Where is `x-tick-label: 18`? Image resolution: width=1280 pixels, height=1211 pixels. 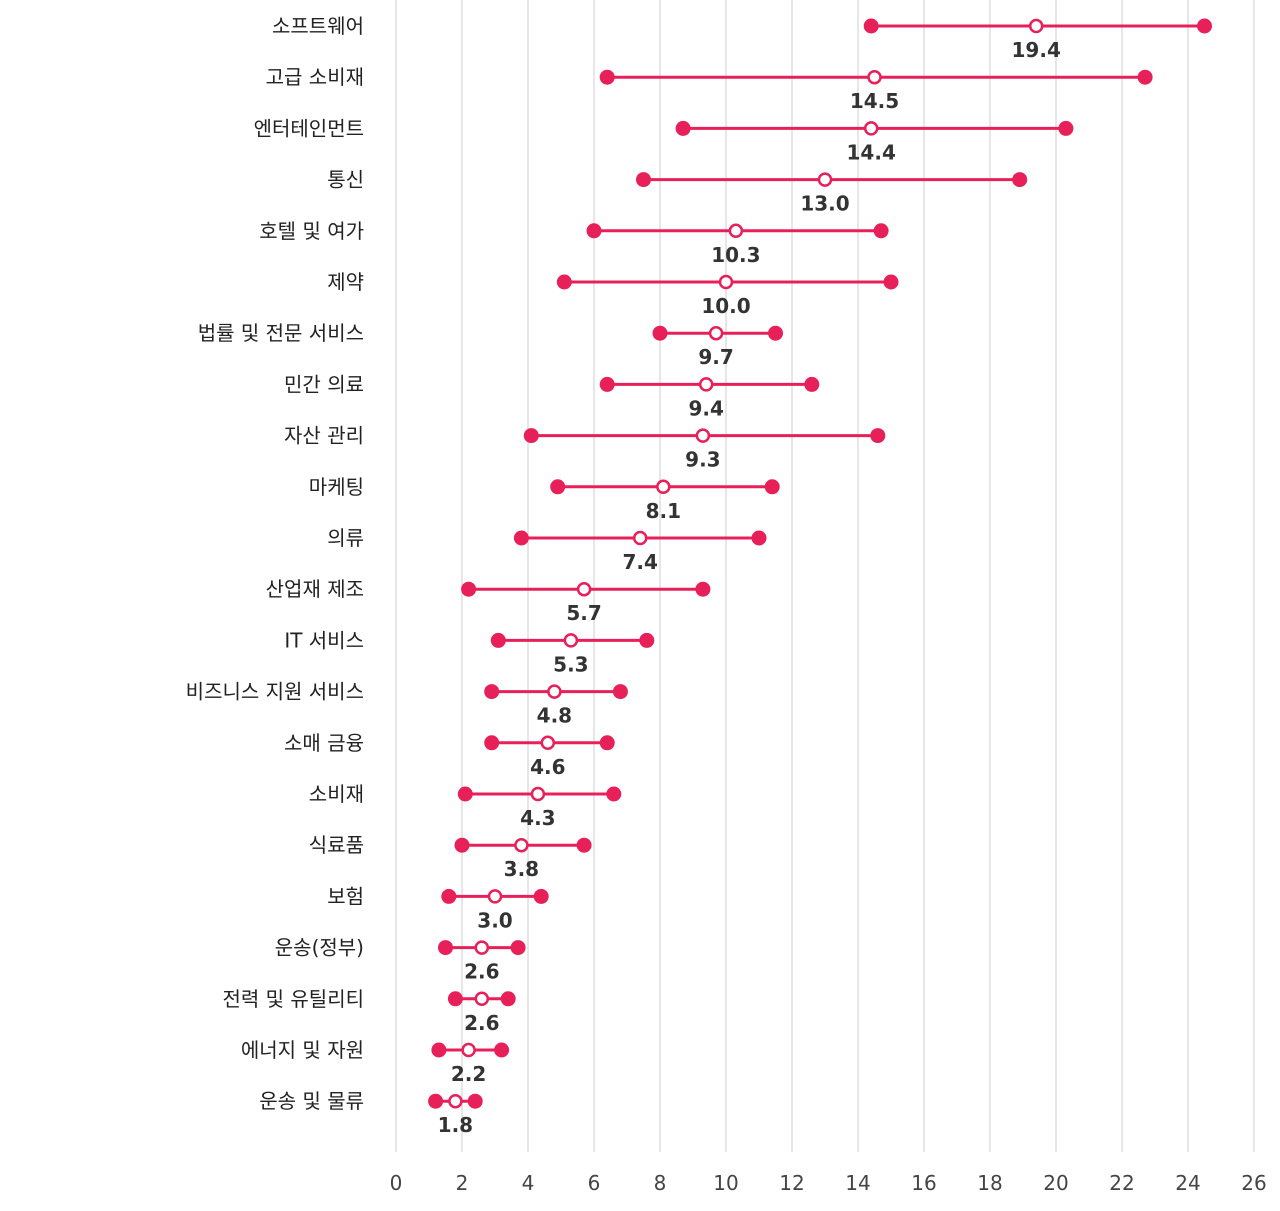 x-tick-label: 18 is located at coordinates (989, 1183).